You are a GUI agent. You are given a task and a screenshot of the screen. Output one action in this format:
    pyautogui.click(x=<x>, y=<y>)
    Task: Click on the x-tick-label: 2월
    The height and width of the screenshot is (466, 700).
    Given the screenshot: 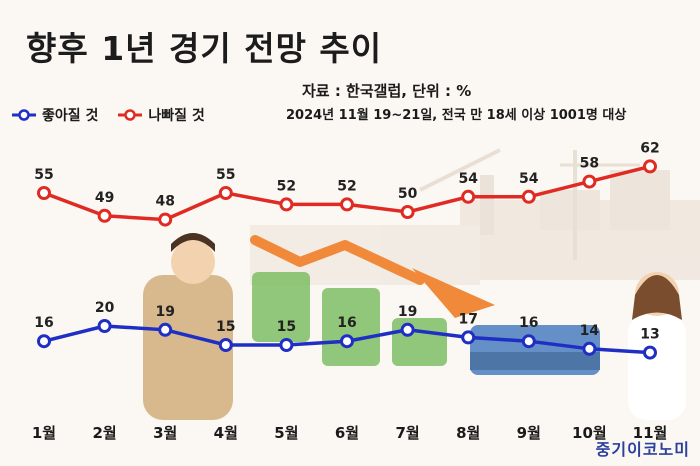 What is the action you would take?
    pyautogui.click(x=104, y=433)
    